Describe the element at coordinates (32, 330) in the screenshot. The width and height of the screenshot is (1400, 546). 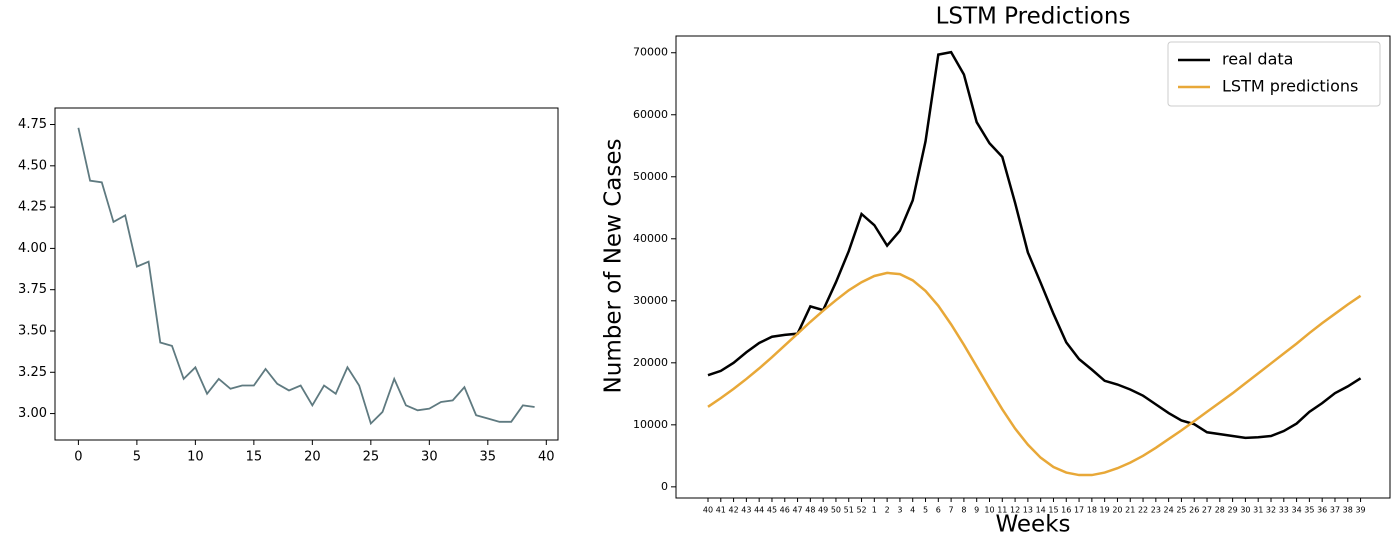
I see `y-tick-label: 3.50` at that location.